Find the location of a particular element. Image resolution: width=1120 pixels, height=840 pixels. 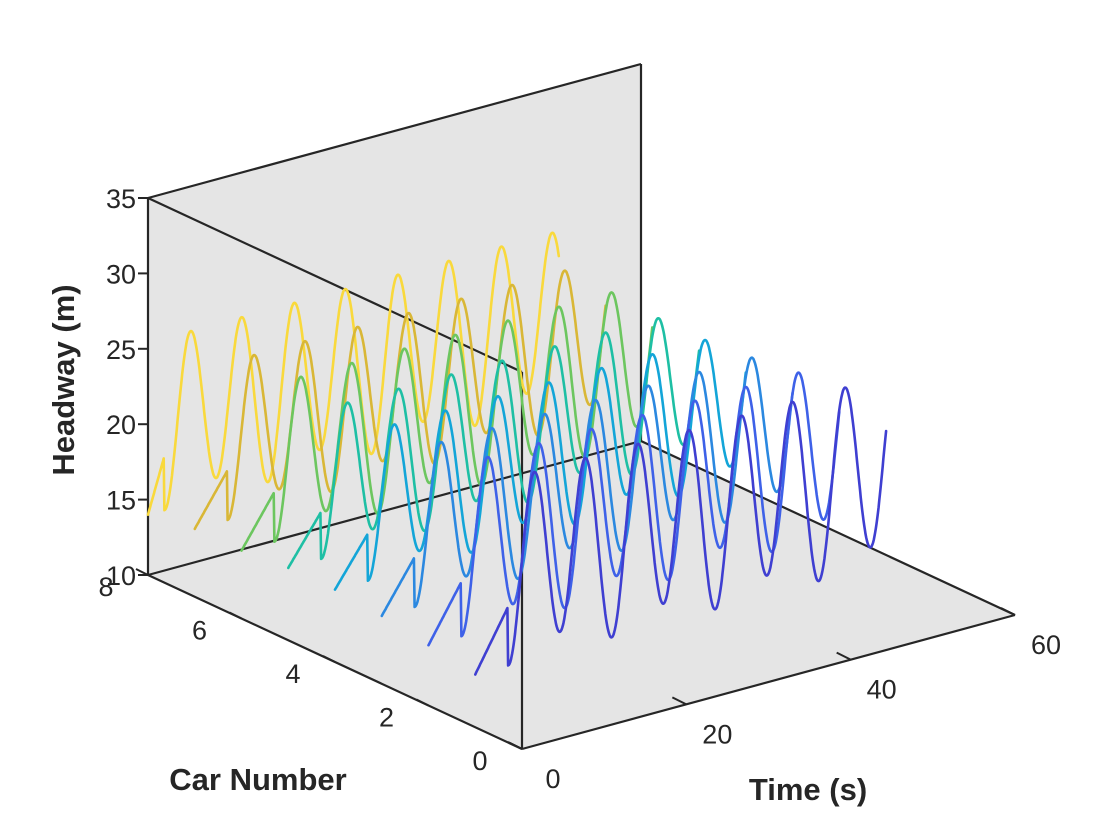

z-axis-title: Headway (m) is located at coordinates (63, 379).